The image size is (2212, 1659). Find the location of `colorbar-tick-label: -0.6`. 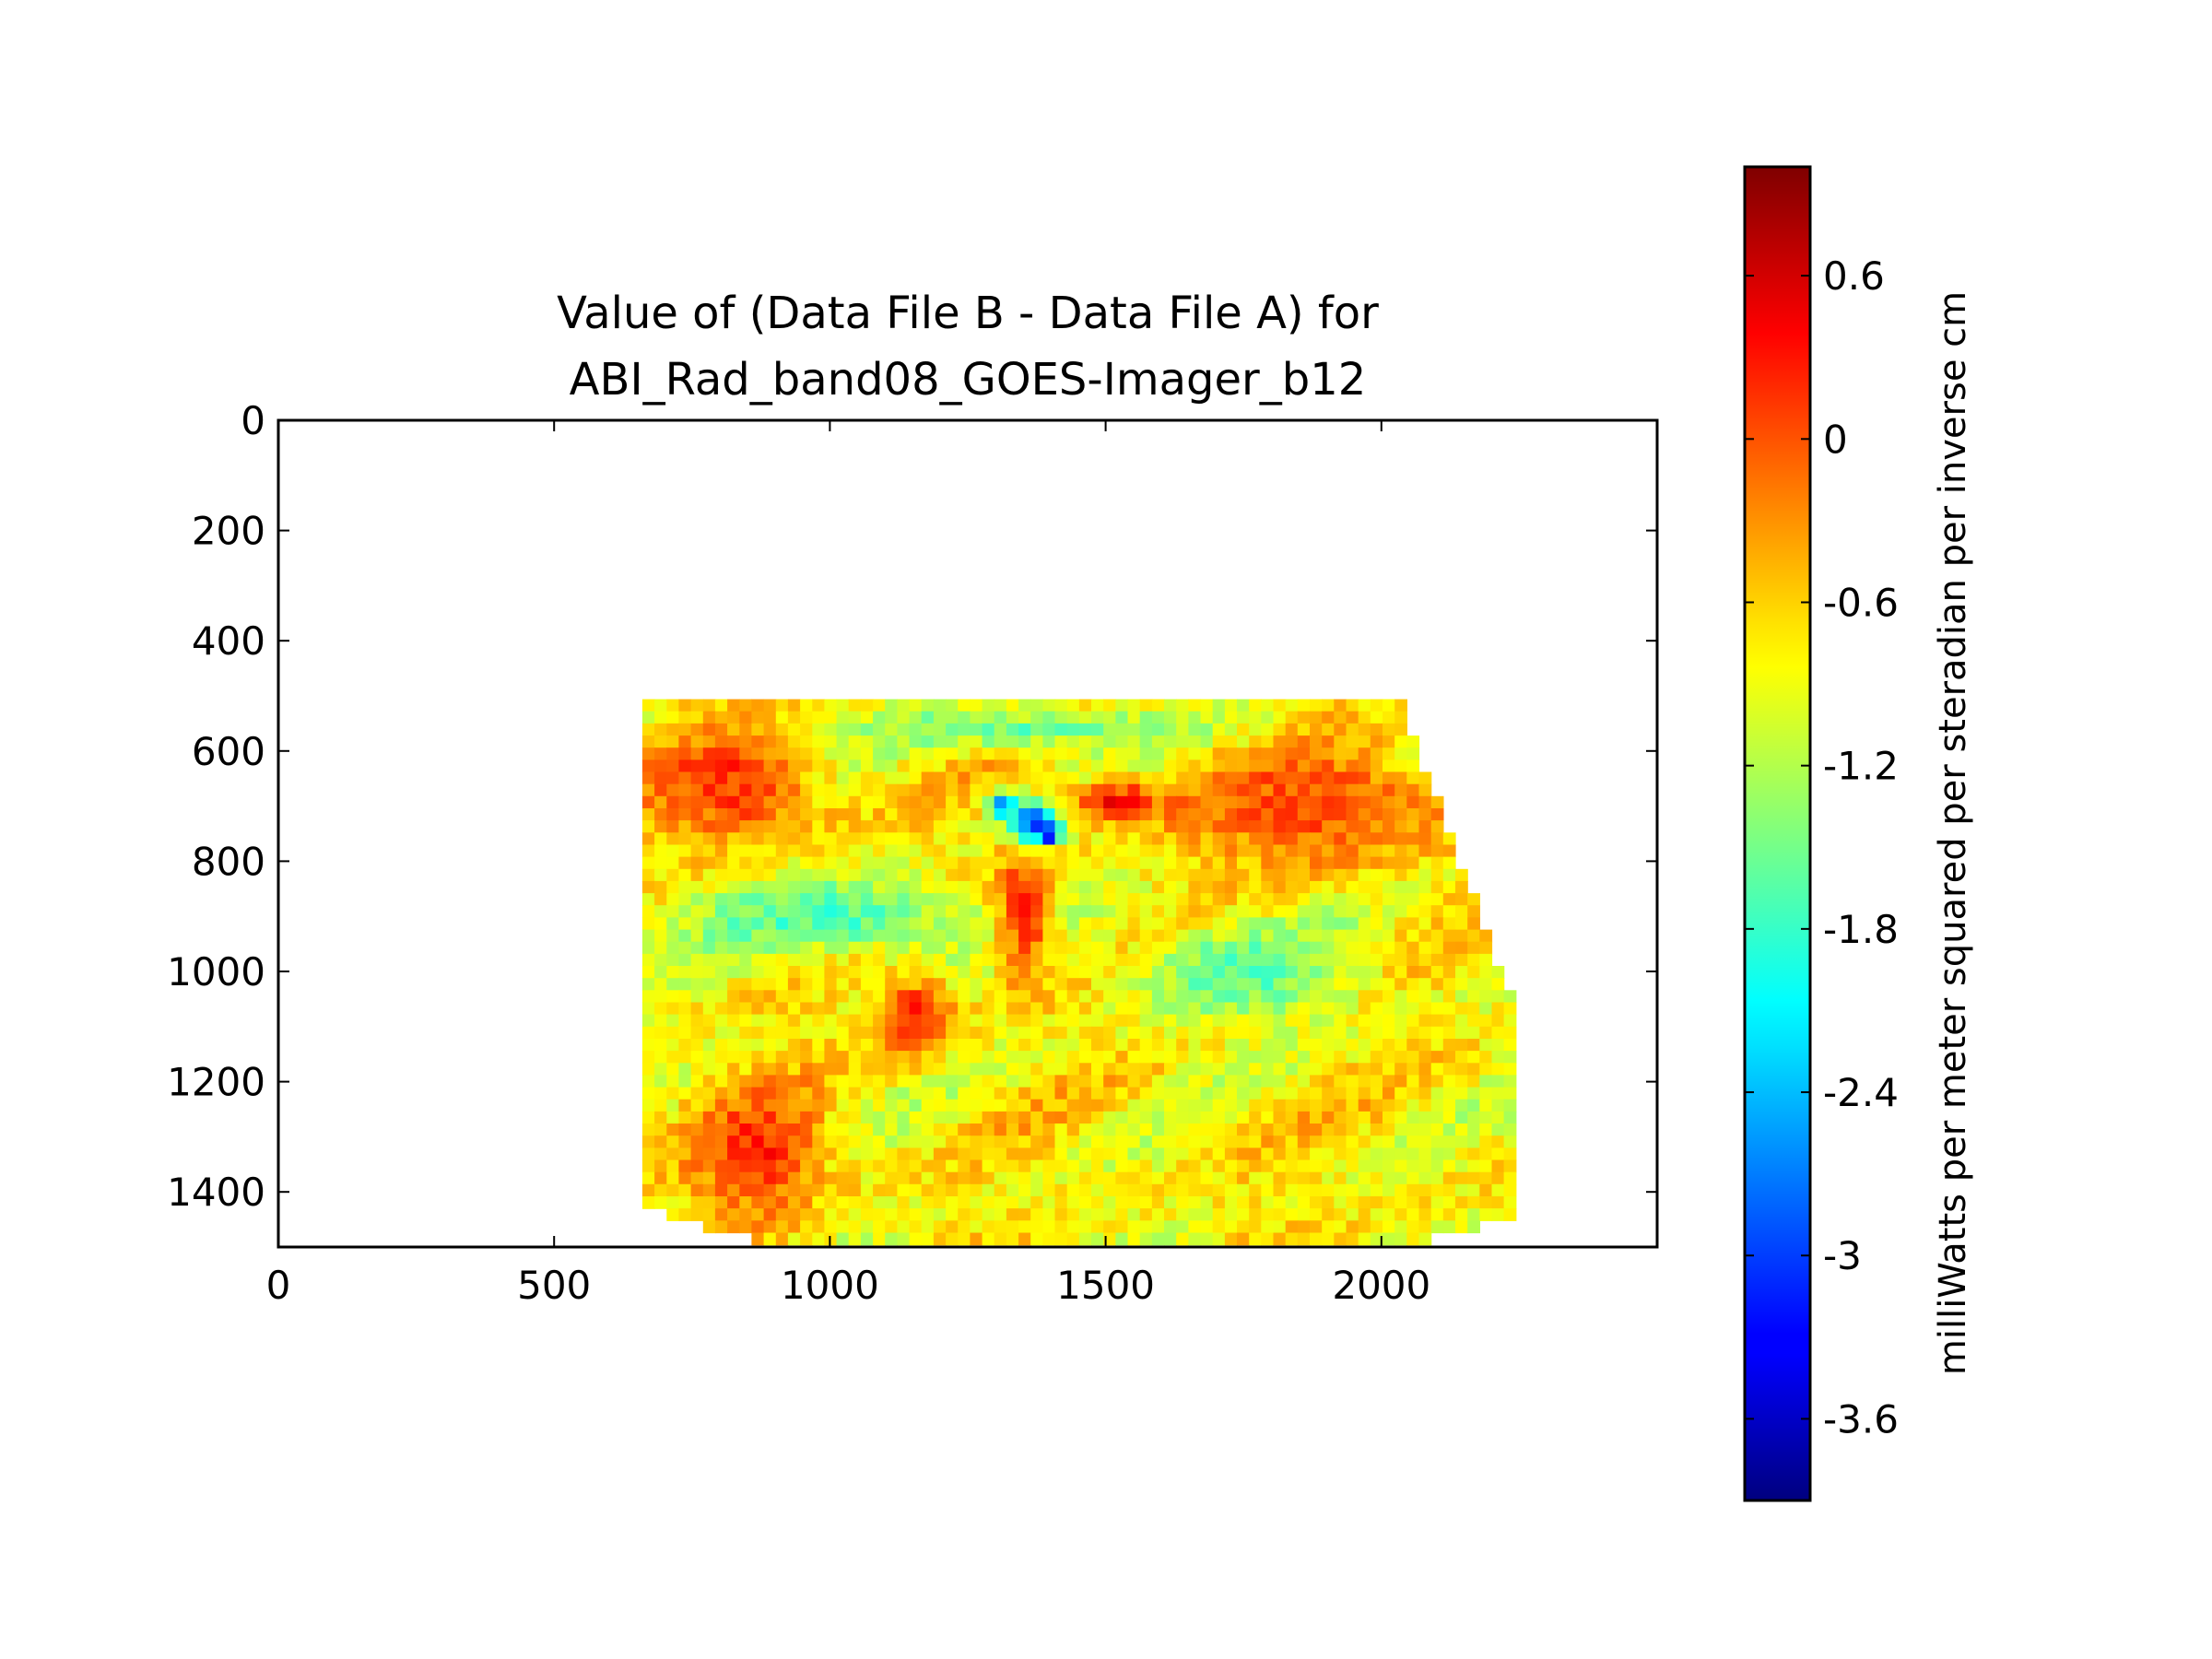

colorbar-tick-label: -0.6 is located at coordinates (1861, 602).